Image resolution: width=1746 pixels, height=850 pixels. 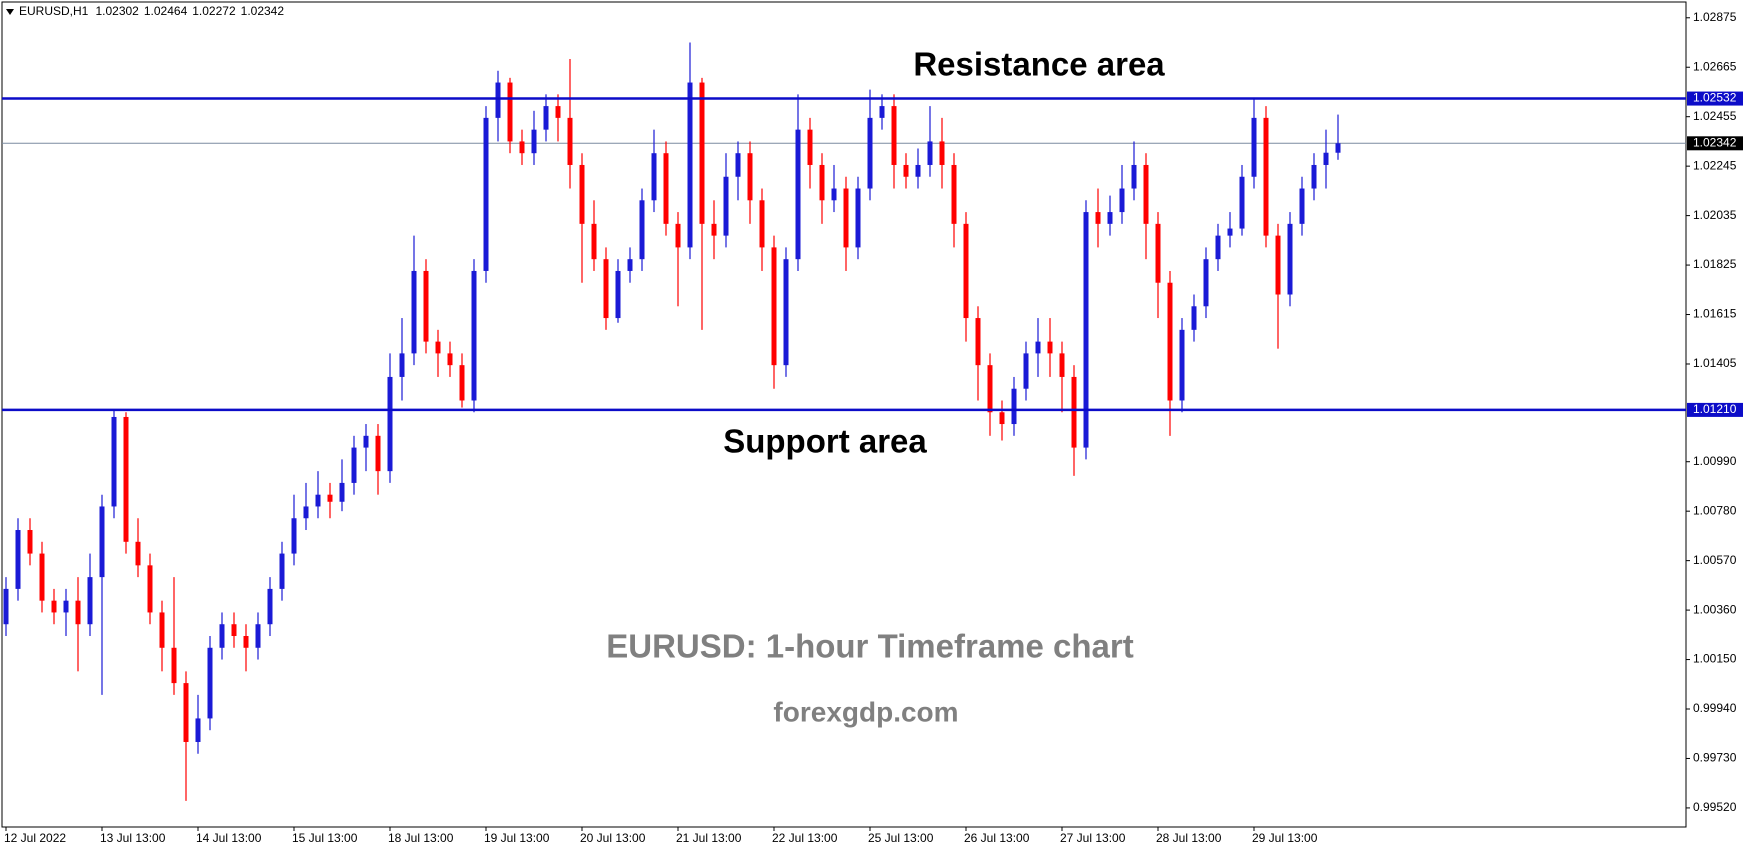 I want to click on x-tick-label: 18 Jul 13:00, so click(x=421, y=838).